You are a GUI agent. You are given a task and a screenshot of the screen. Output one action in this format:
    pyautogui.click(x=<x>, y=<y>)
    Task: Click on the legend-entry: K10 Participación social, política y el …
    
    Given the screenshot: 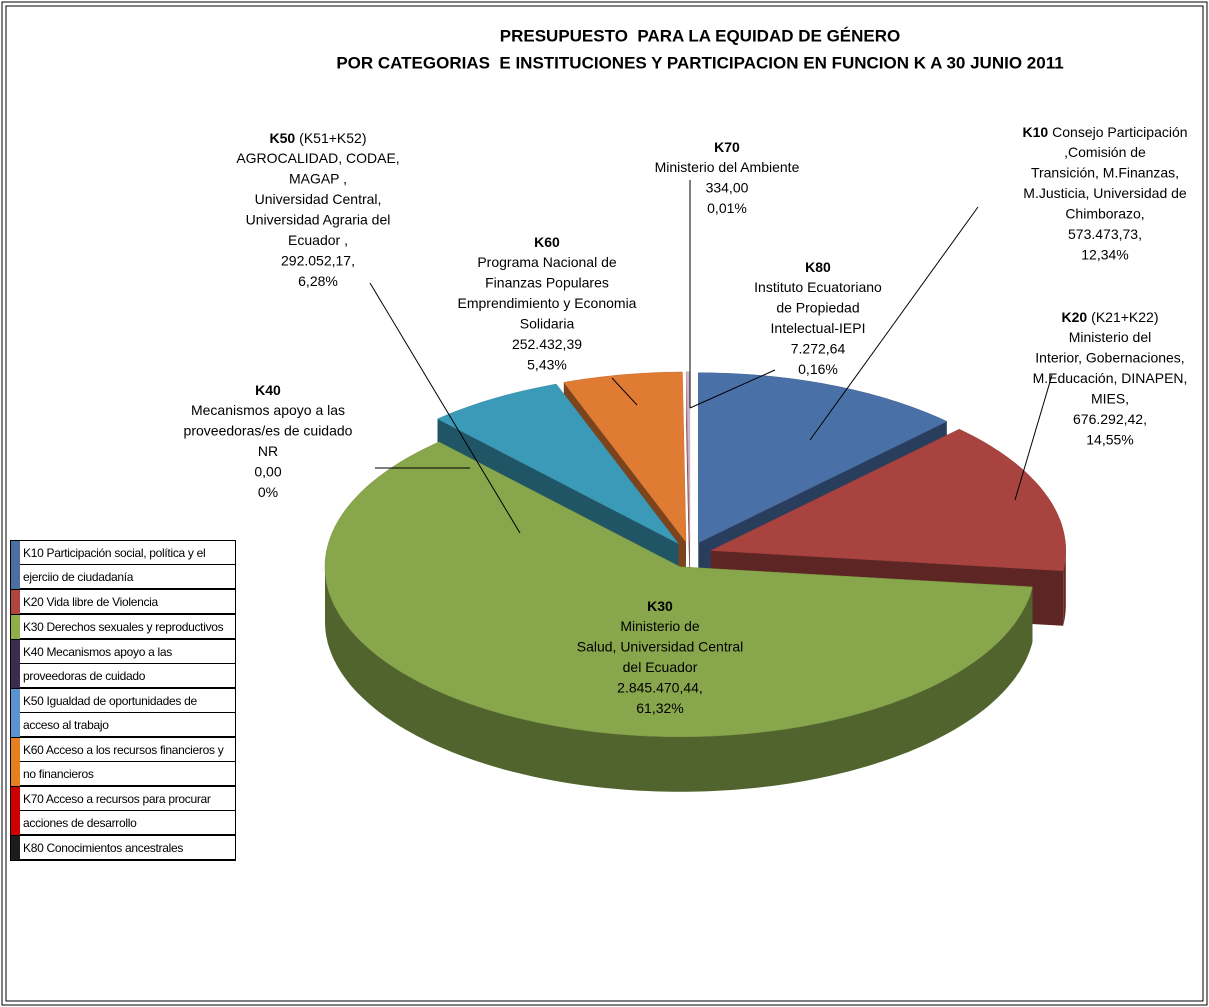 What is the action you would take?
    pyautogui.click(x=123, y=565)
    